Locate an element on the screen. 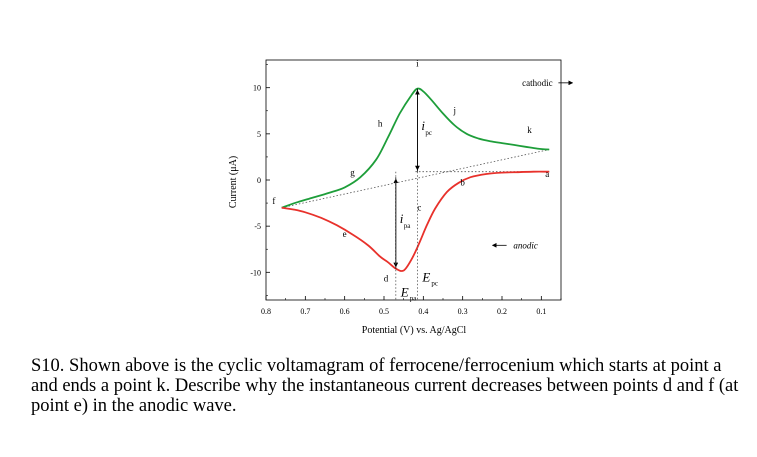  point-label-e: e is located at coordinates (345, 234).